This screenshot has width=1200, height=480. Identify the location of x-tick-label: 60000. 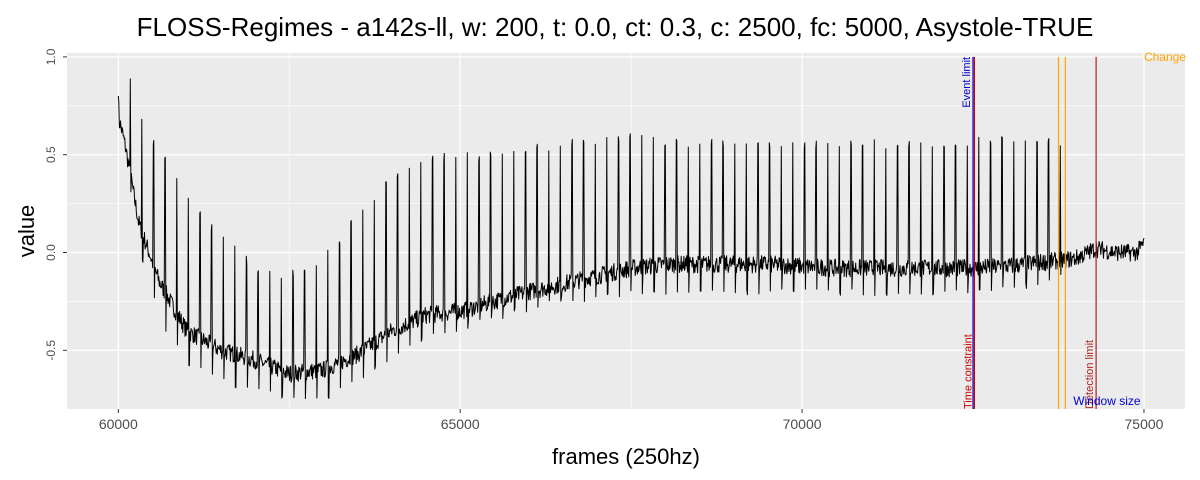
(118, 424).